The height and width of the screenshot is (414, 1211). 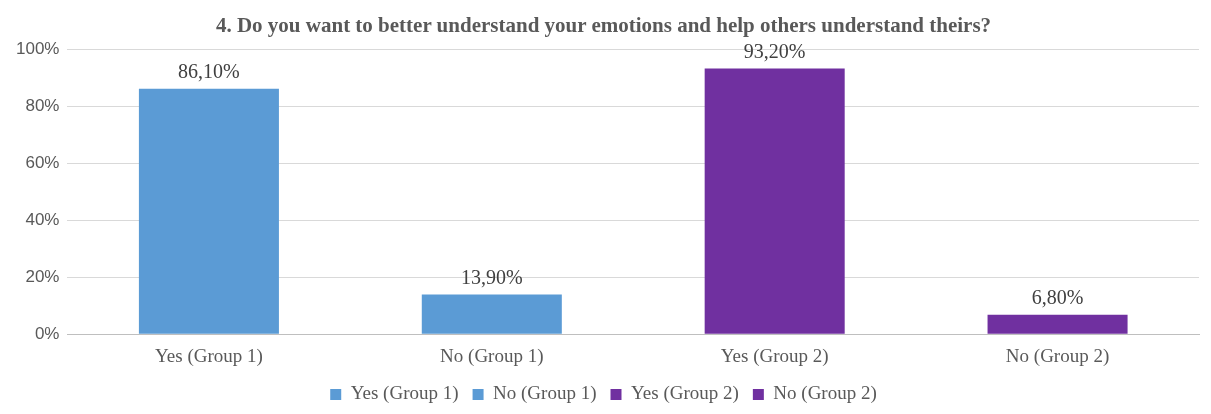 What do you see at coordinates (1057, 297) in the screenshot?
I see `data-label: 6,80%` at bounding box center [1057, 297].